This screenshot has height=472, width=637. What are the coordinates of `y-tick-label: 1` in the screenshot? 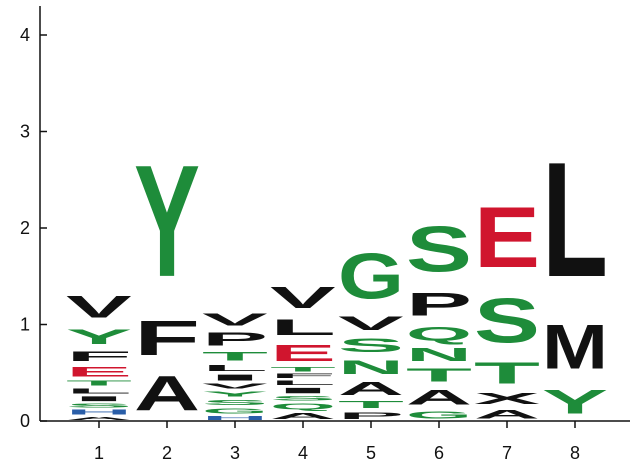 It's located at (25, 325).